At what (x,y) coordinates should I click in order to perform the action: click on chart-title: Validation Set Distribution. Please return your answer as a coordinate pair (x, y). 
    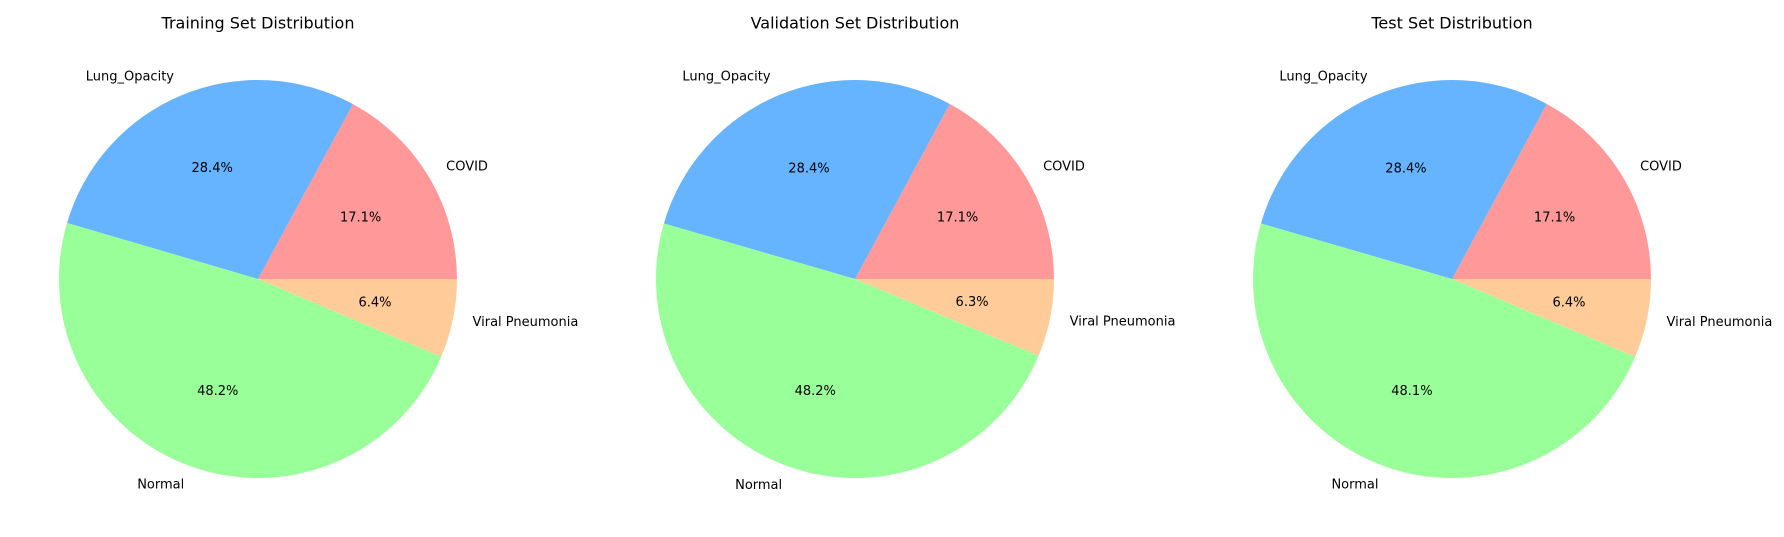
    Looking at the image, I should click on (855, 23).